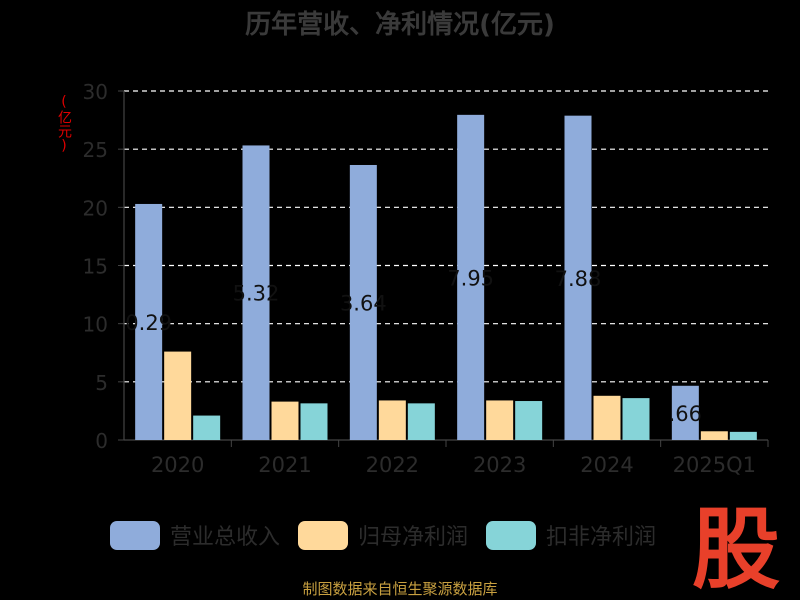 This screenshot has height=600, width=800. I want to click on bar-series1-2022, so click(392, 420).